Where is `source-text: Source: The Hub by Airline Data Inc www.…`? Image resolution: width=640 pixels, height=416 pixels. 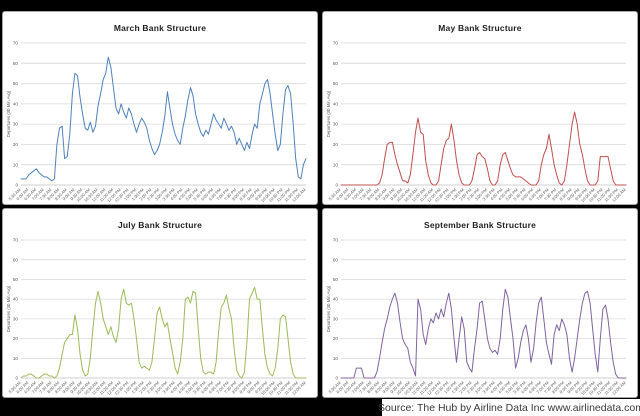 source-text: Source: The Hub by Airline Data Inc www.… is located at coordinates (509, 407).